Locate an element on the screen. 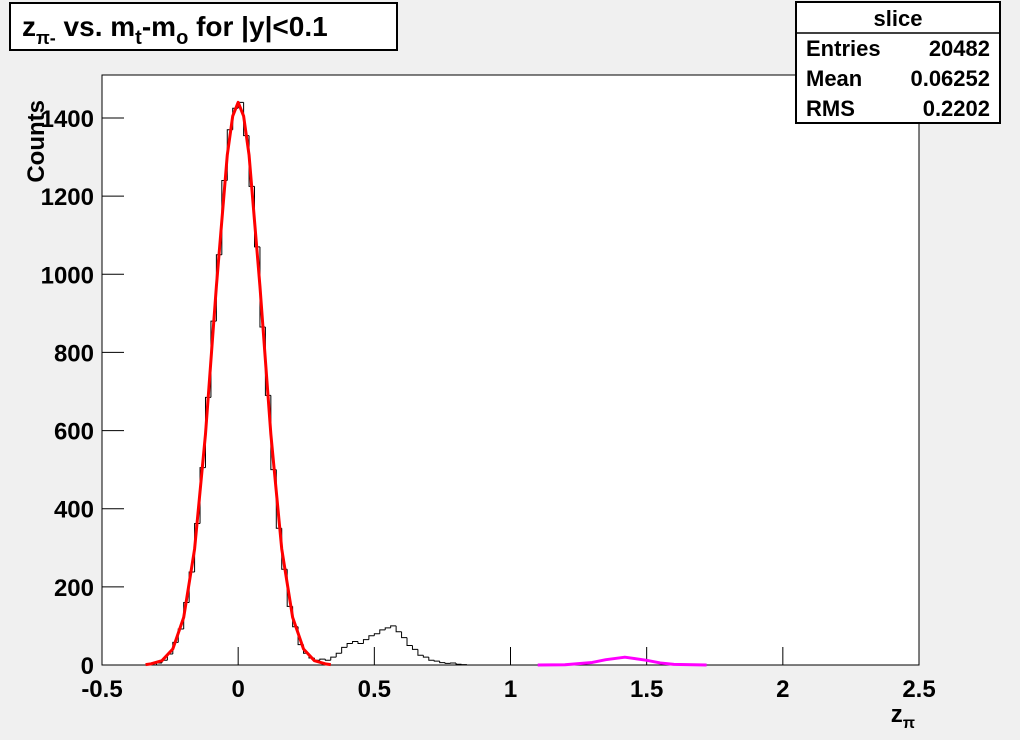 The image size is (1020, 740). title-part: -m is located at coordinates (159, 26).